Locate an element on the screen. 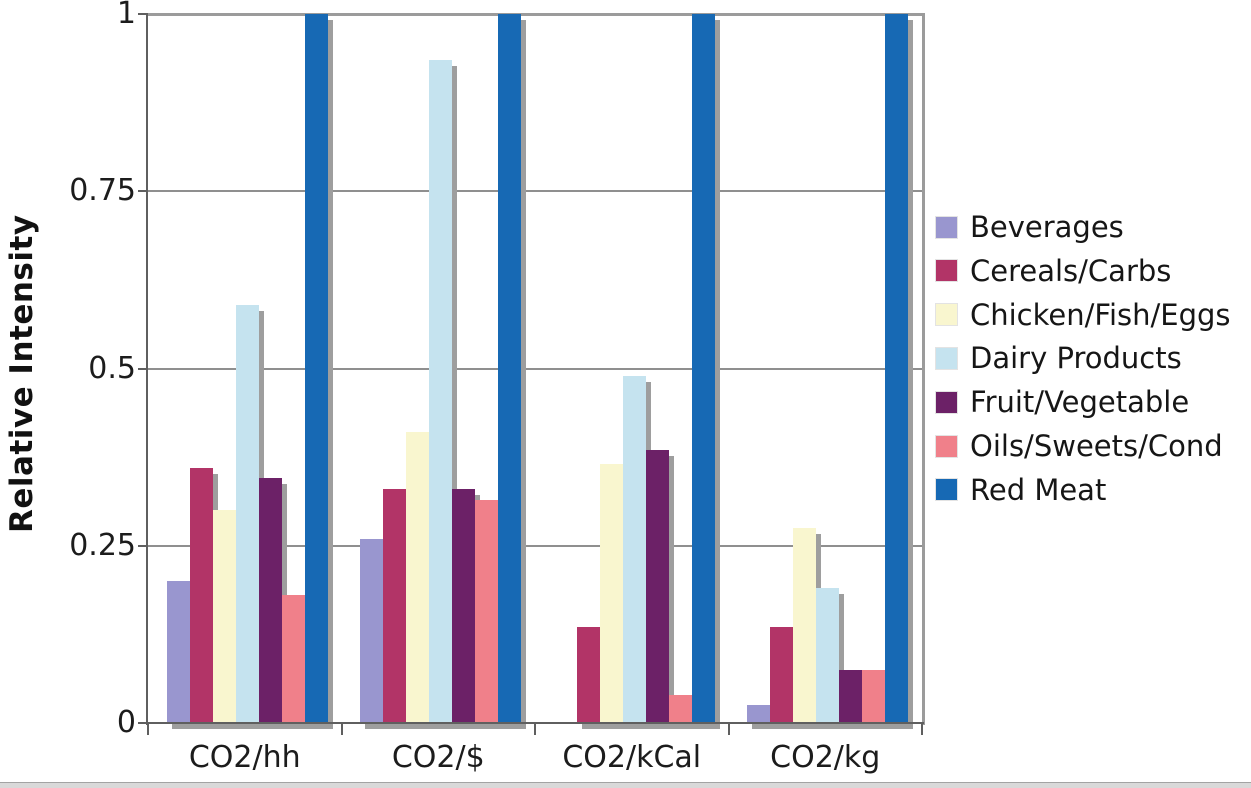  legend-label: Oils/Sweets/Cond is located at coordinates (1096, 446).